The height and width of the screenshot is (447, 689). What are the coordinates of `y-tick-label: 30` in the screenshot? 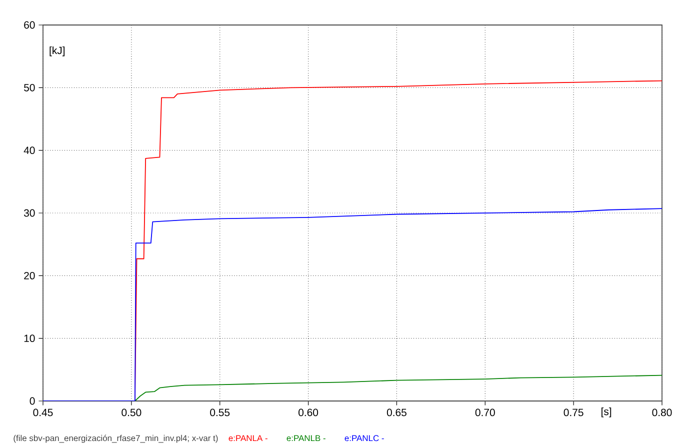 It's located at (29, 213).